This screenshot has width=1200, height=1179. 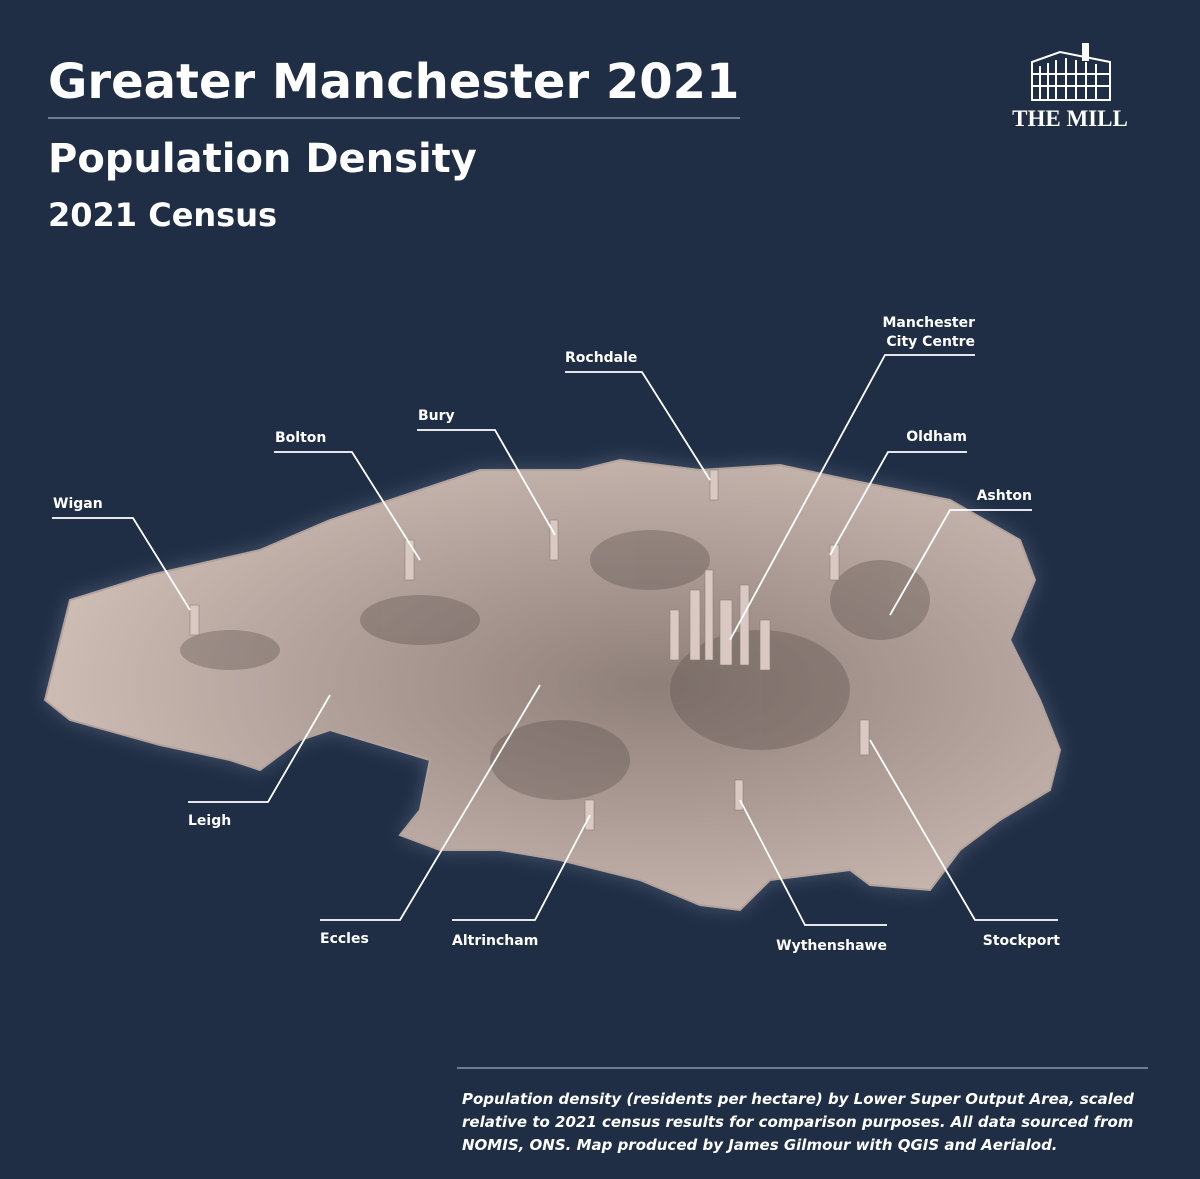 I want to click on place-label: Altrincham, so click(x=495, y=941).